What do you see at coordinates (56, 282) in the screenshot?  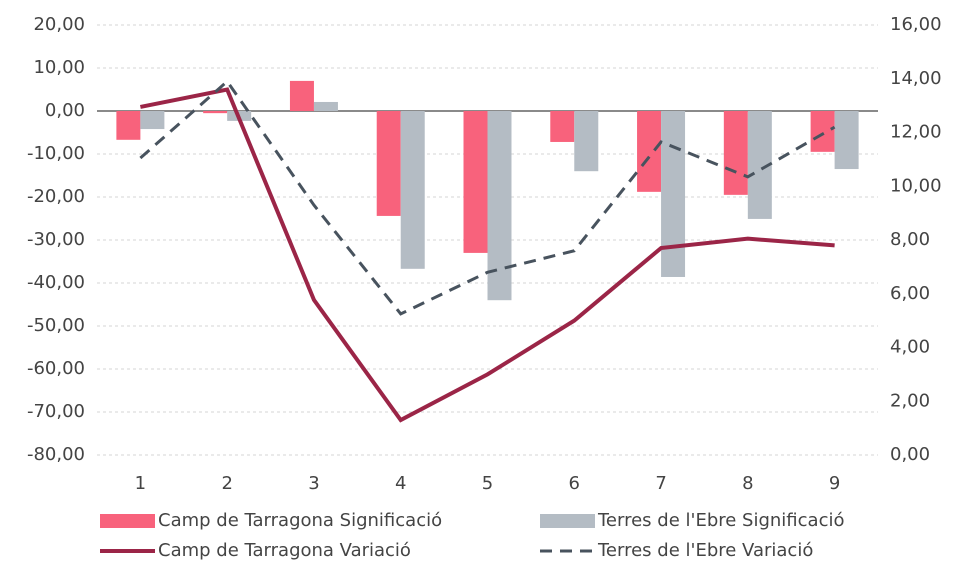 I see `y-tick-label: -40,00` at bounding box center [56, 282].